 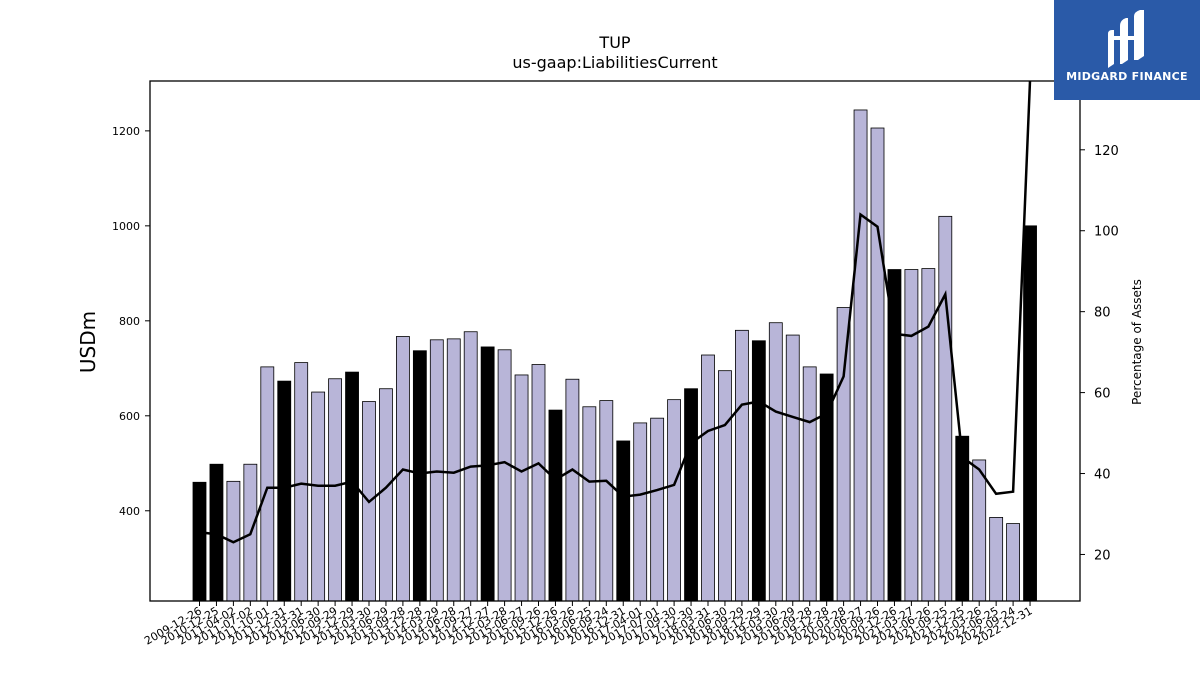 What do you see at coordinates (614, 42) in the screenshot?
I see `chart-title: TUP` at bounding box center [614, 42].